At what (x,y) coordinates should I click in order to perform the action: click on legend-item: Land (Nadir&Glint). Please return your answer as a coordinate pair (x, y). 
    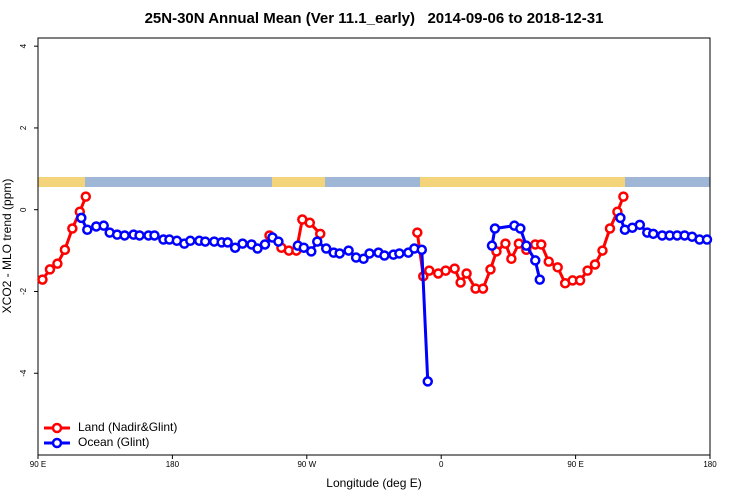
    Looking at the image, I should click on (110, 427).